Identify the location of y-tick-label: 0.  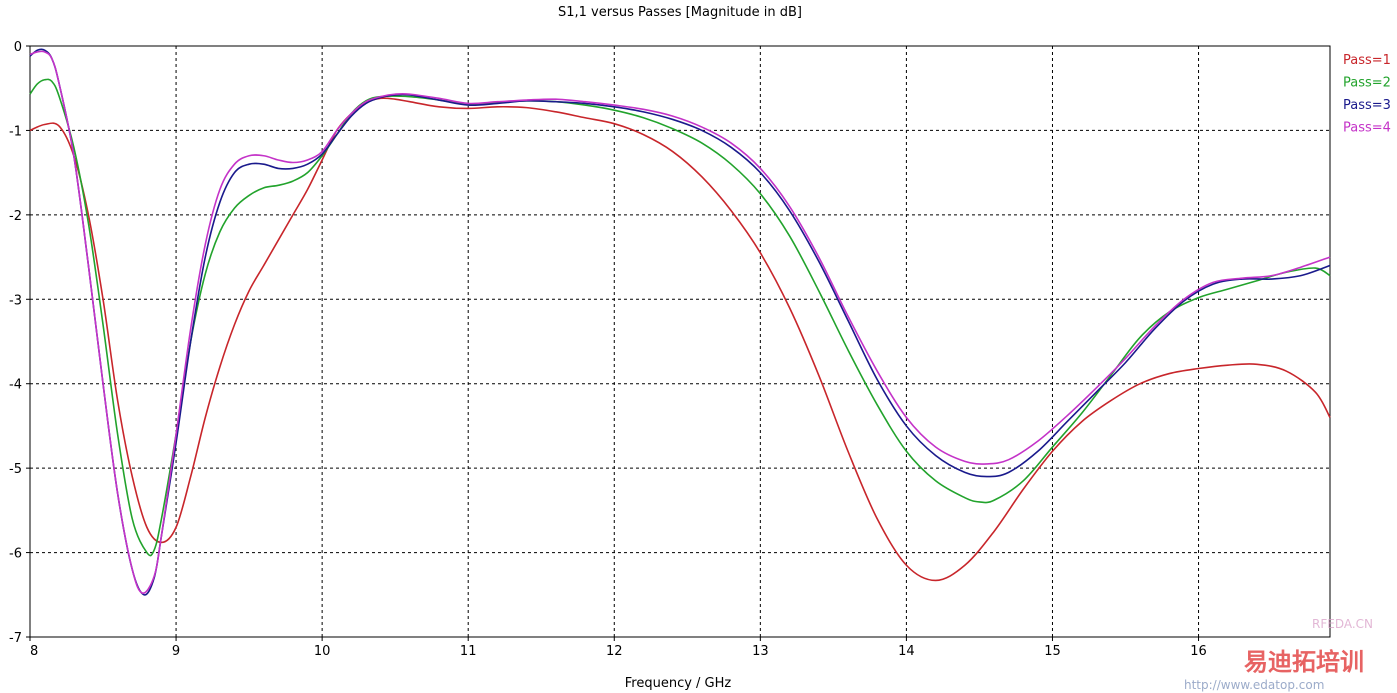
(18, 47).